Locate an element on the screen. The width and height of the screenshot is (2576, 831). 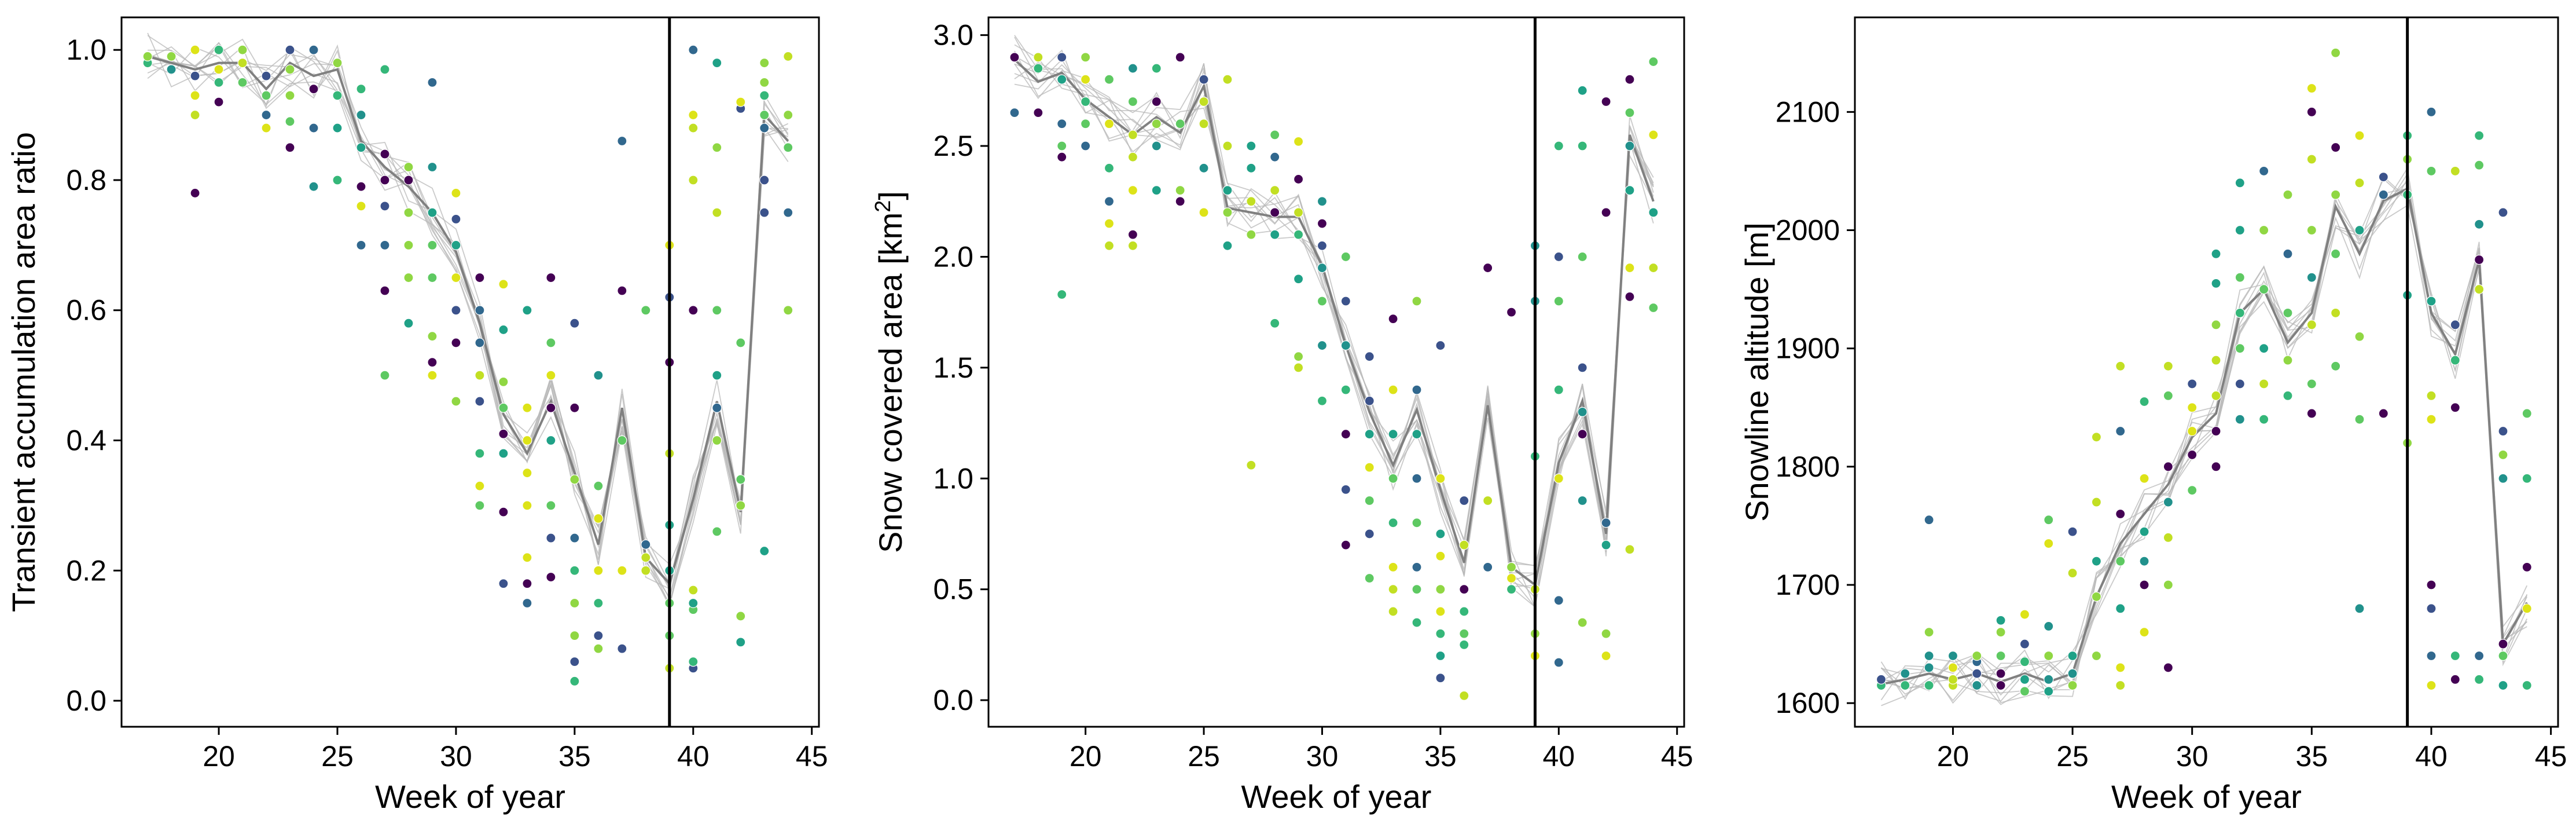
sca-x-tick-label: 20 is located at coordinates (1086, 756).